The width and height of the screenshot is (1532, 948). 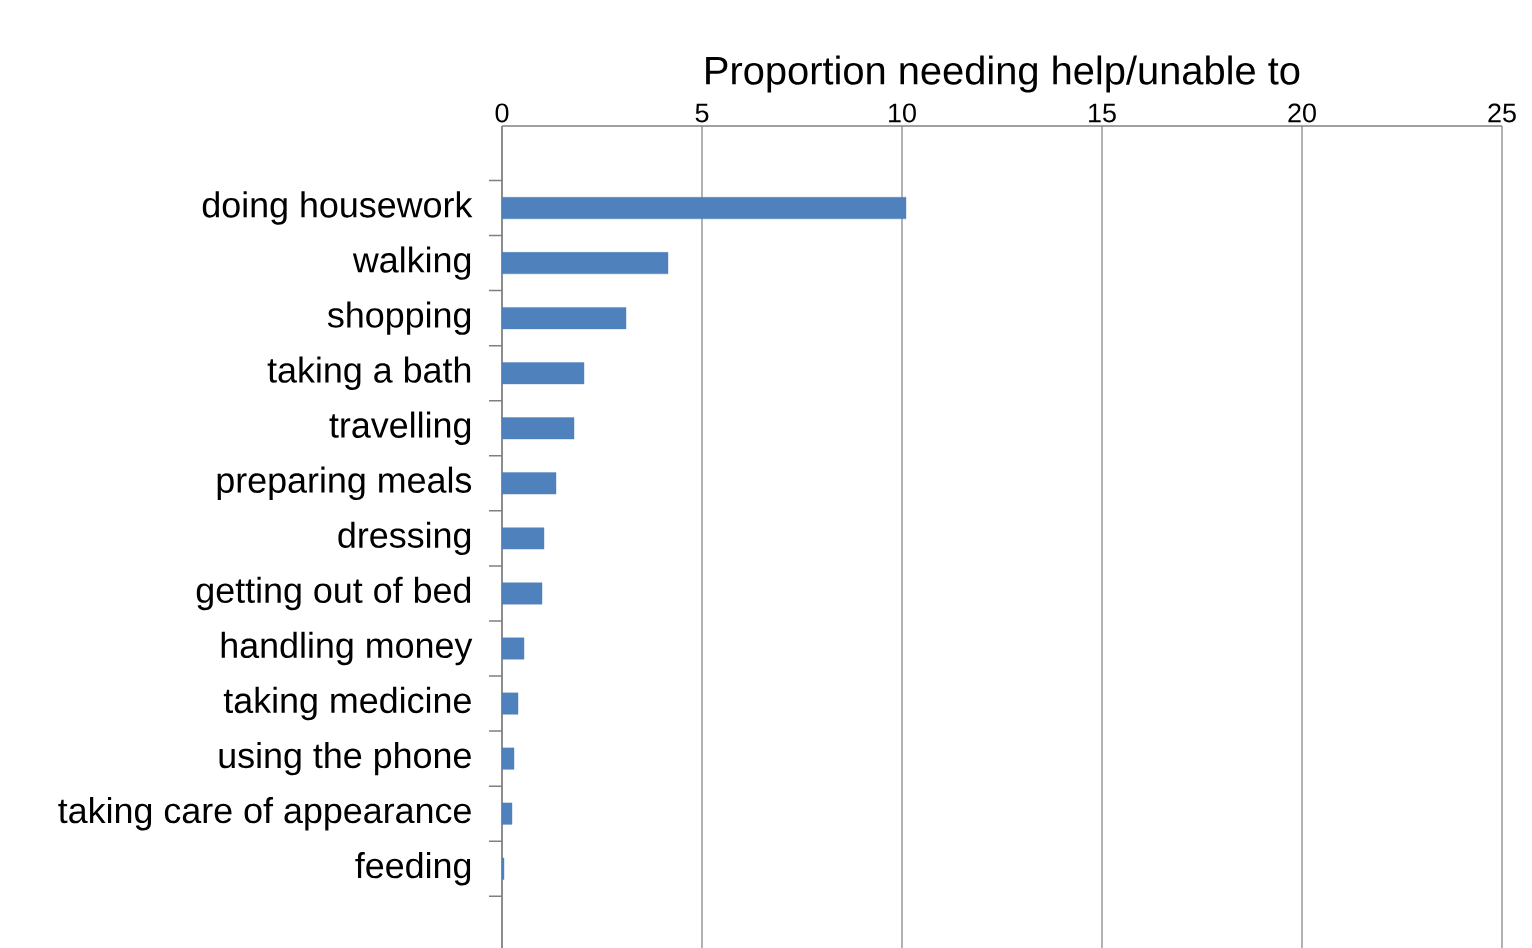 I want to click on y-tick-label: travelling, so click(x=400, y=428).